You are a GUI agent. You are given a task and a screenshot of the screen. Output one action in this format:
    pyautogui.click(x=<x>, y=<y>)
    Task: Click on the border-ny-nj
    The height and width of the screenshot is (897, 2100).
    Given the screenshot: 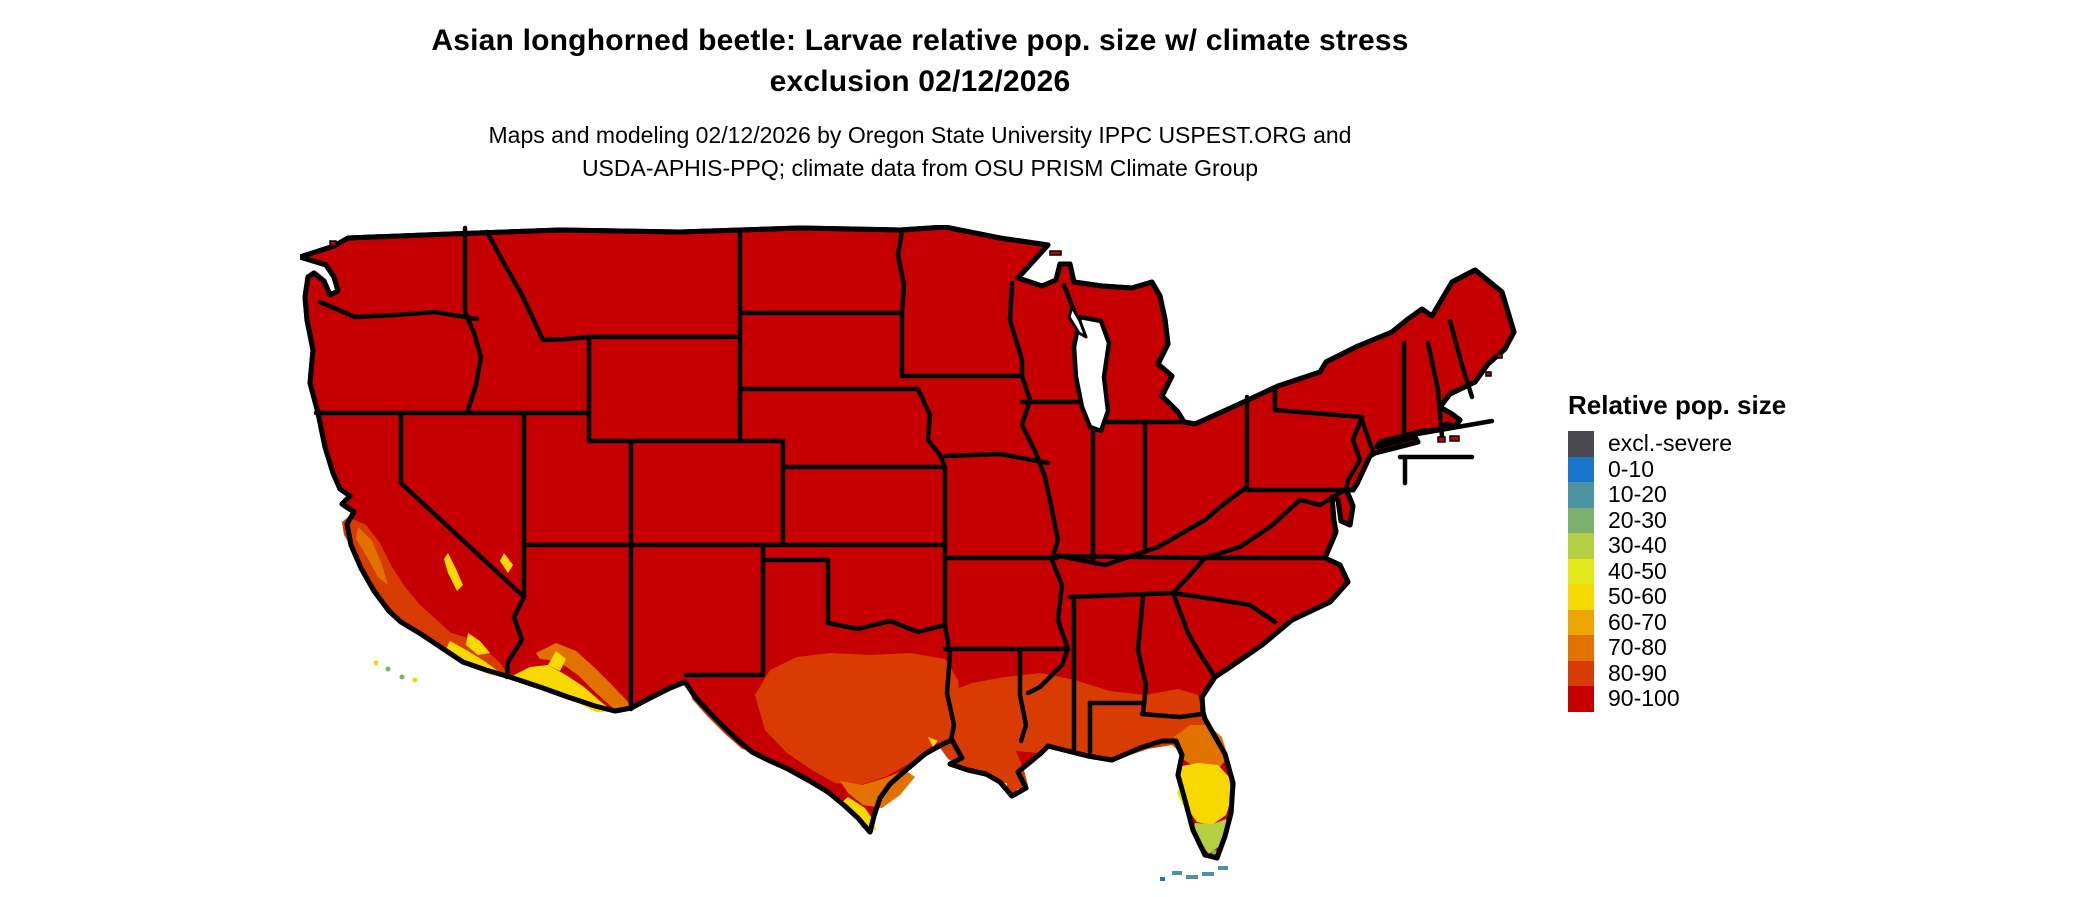 What is the action you would take?
    pyautogui.click(x=1367, y=436)
    